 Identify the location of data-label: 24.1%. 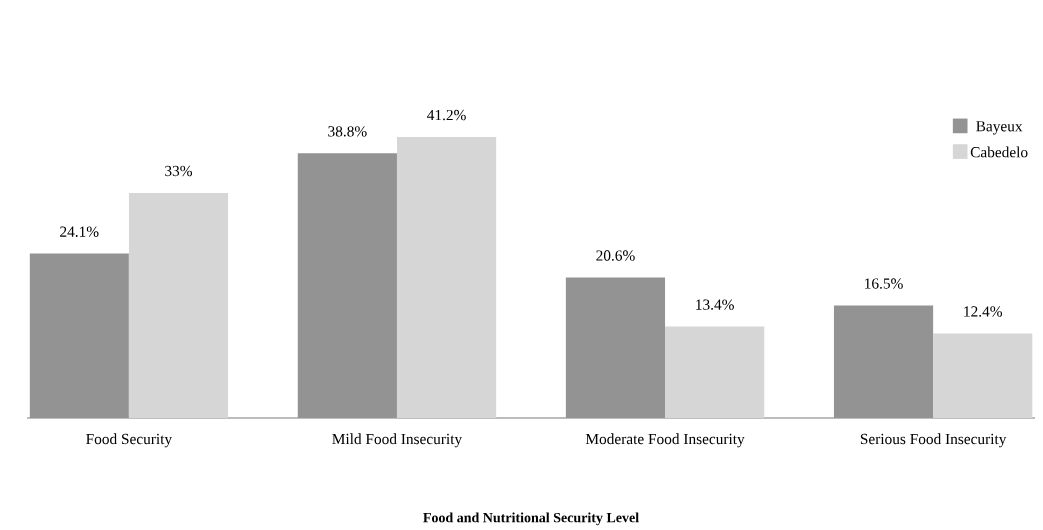
(79, 232).